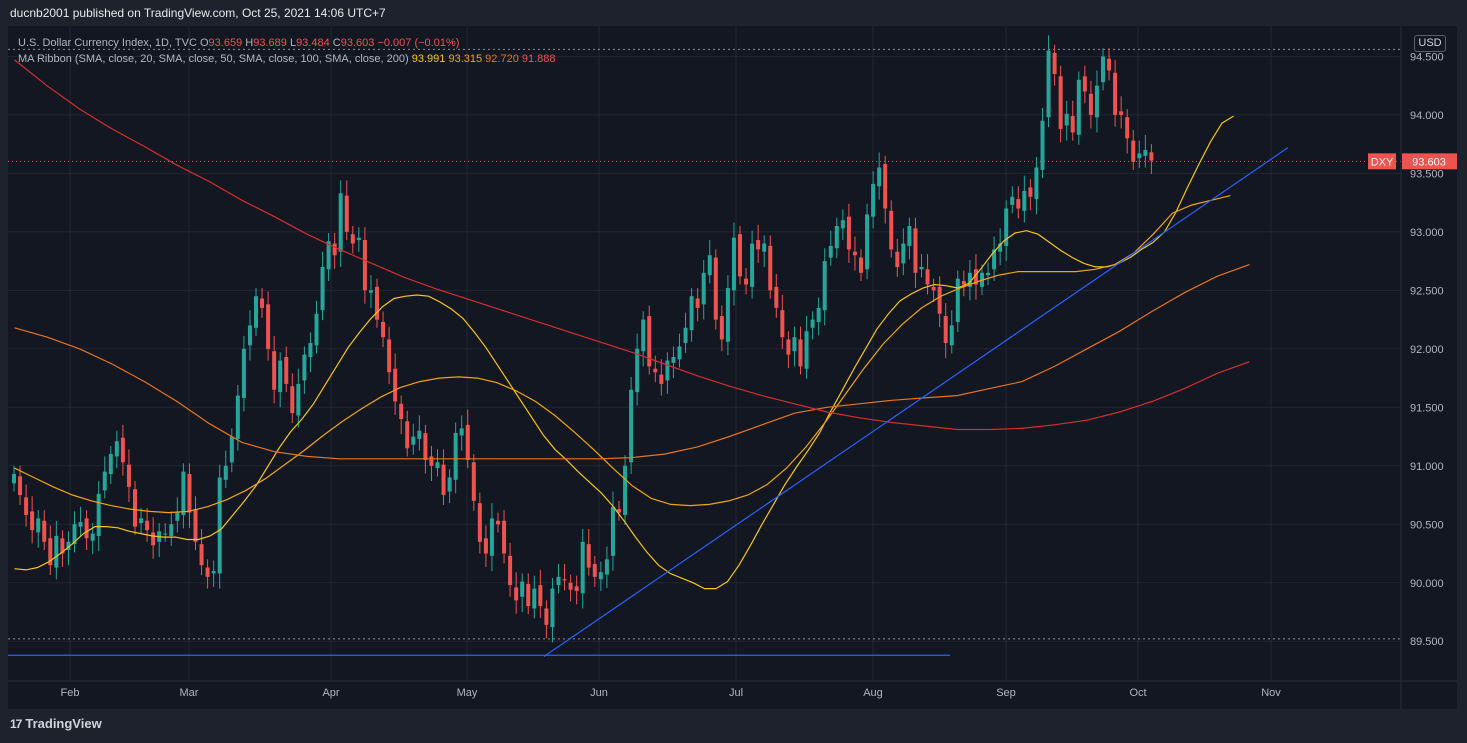  What do you see at coordinates (293, 43) in the screenshot?
I see `low-label: L` at bounding box center [293, 43].